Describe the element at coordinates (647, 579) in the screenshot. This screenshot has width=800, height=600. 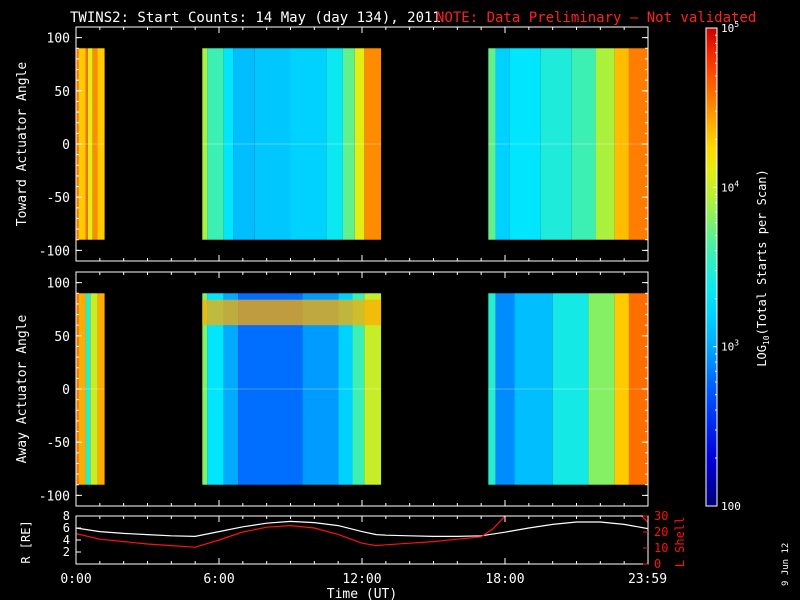
I see `xtick-label: 23:59` at that location.